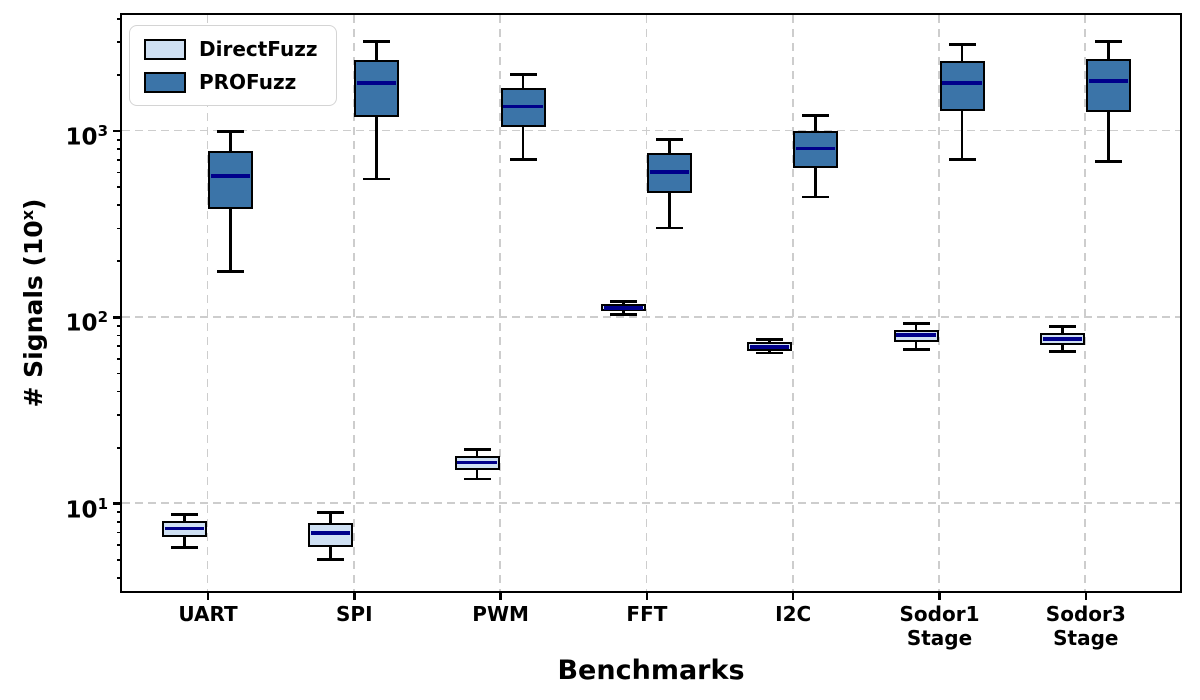  What do you see at coordinates (377, 179) in the screenshot?
I see `whisker-cap-lower-profuzz-spi` at bounding box center [377, 179].